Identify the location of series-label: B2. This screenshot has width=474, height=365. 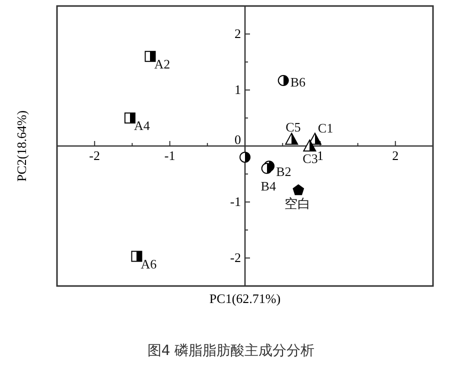
(284, 172).